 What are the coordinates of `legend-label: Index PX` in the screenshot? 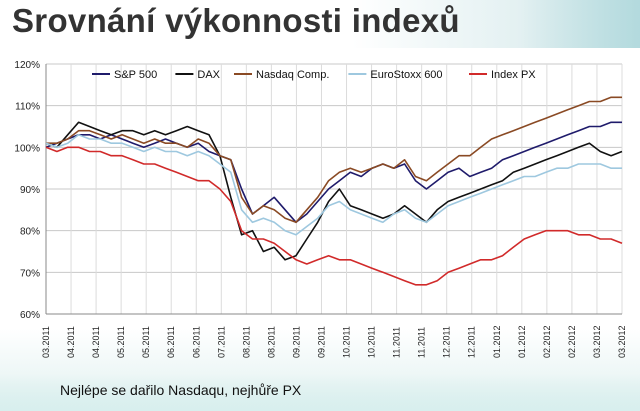 It's located at (513, 75).